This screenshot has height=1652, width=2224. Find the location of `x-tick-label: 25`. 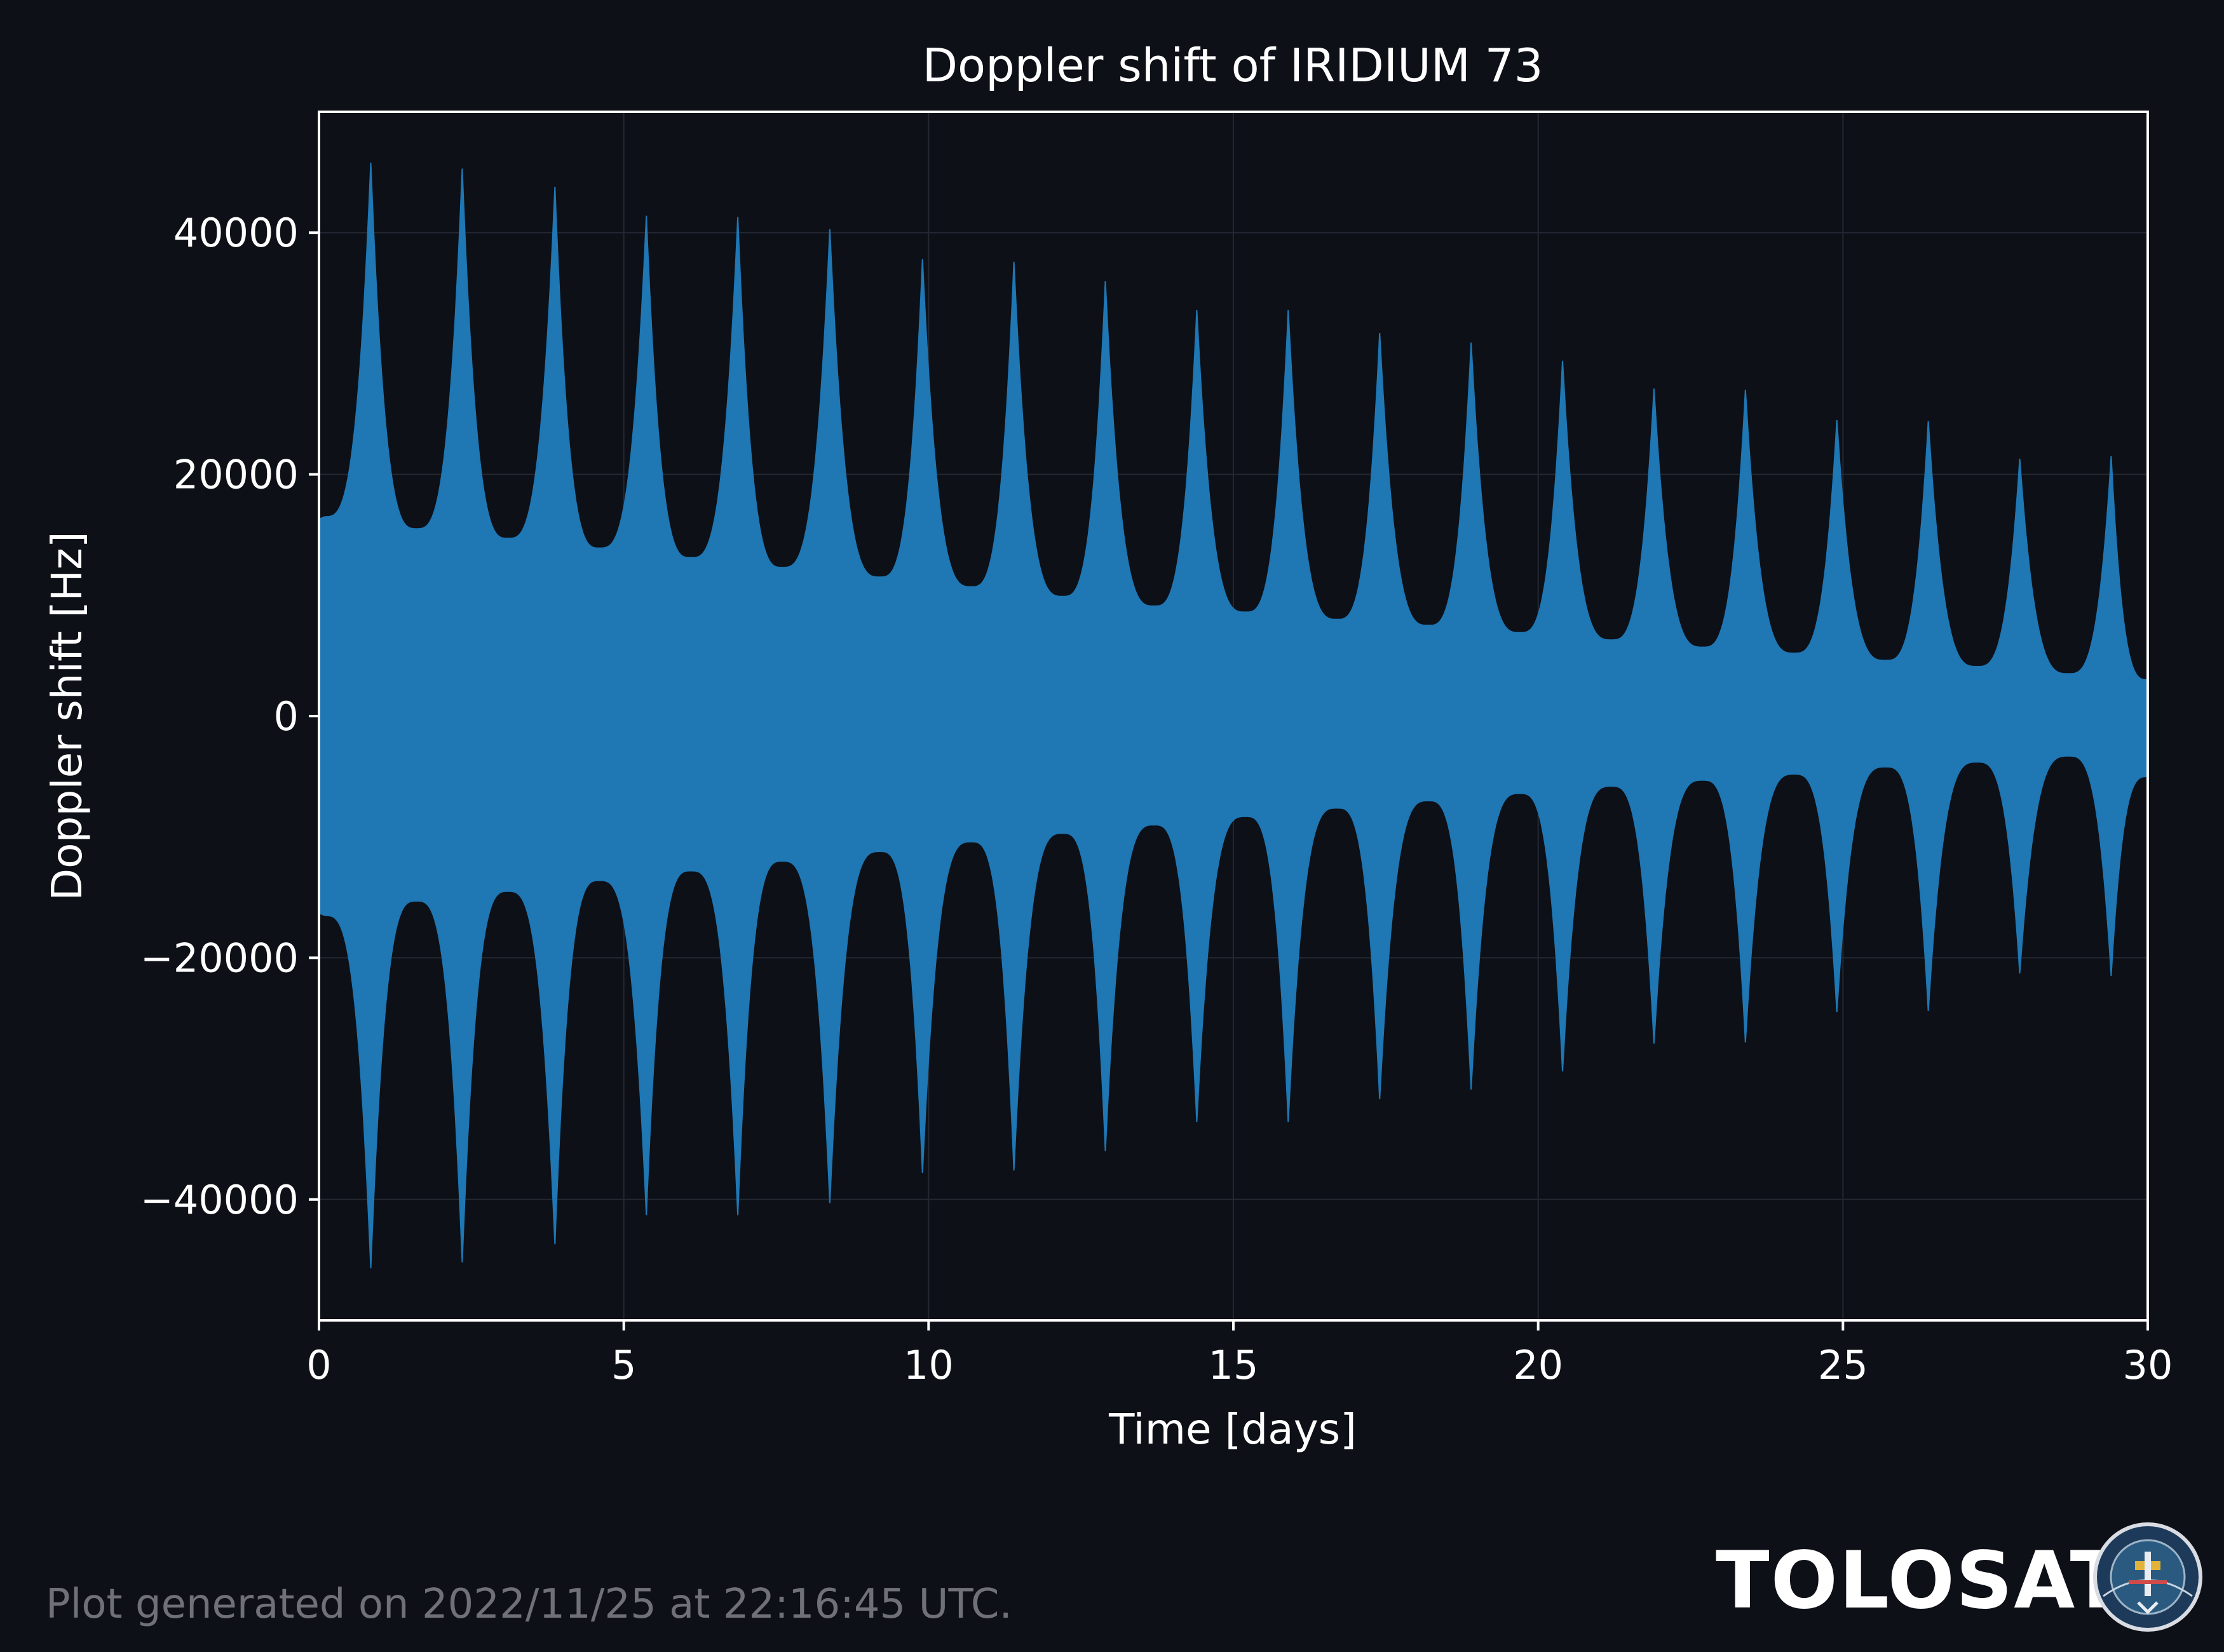

x-tick-label: 25 is located at coordinates (1843, 1365).